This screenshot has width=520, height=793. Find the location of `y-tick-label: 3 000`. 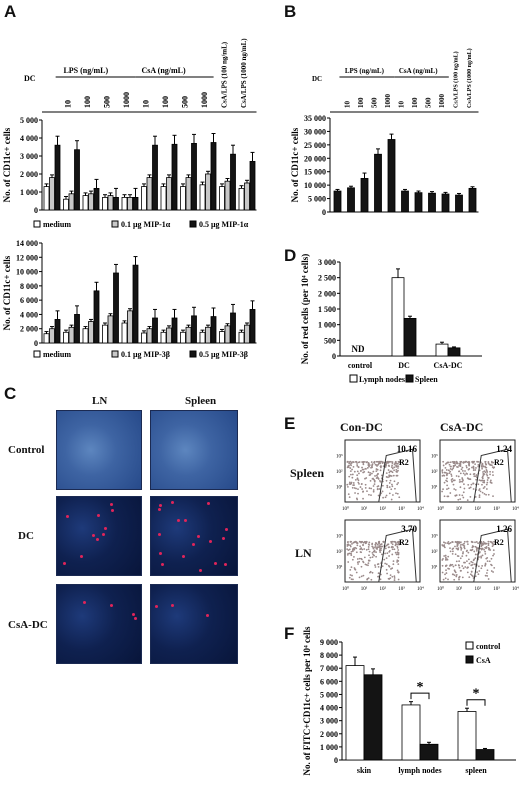

y-tick-label: 3 000 is located at coordinates (327, 262).